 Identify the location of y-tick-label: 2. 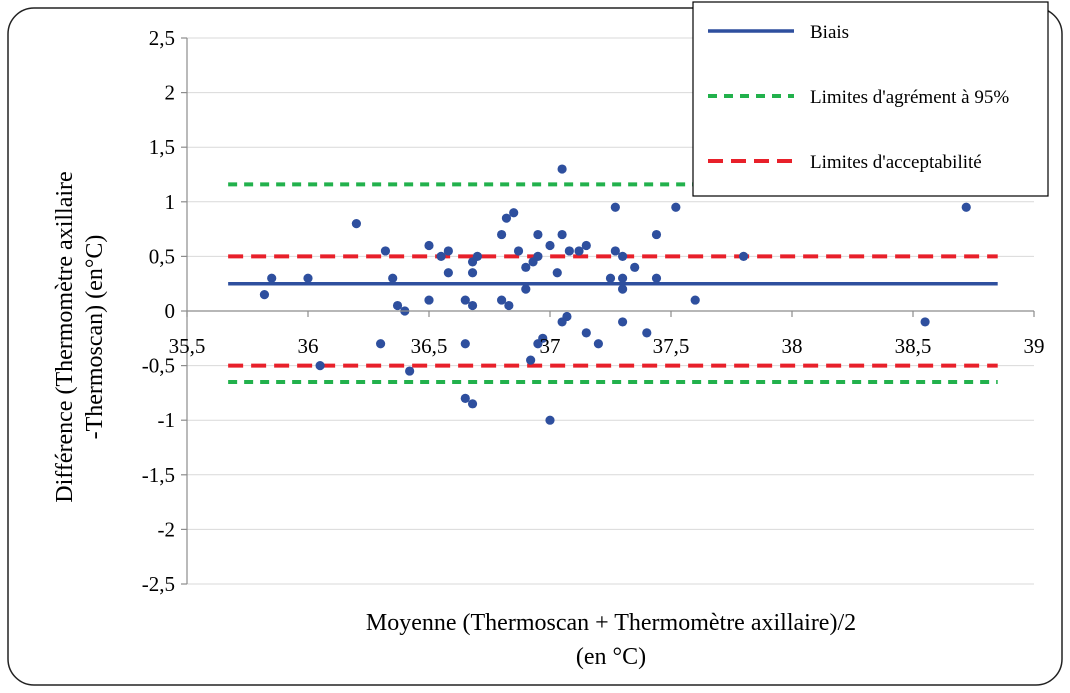
(170, 93).